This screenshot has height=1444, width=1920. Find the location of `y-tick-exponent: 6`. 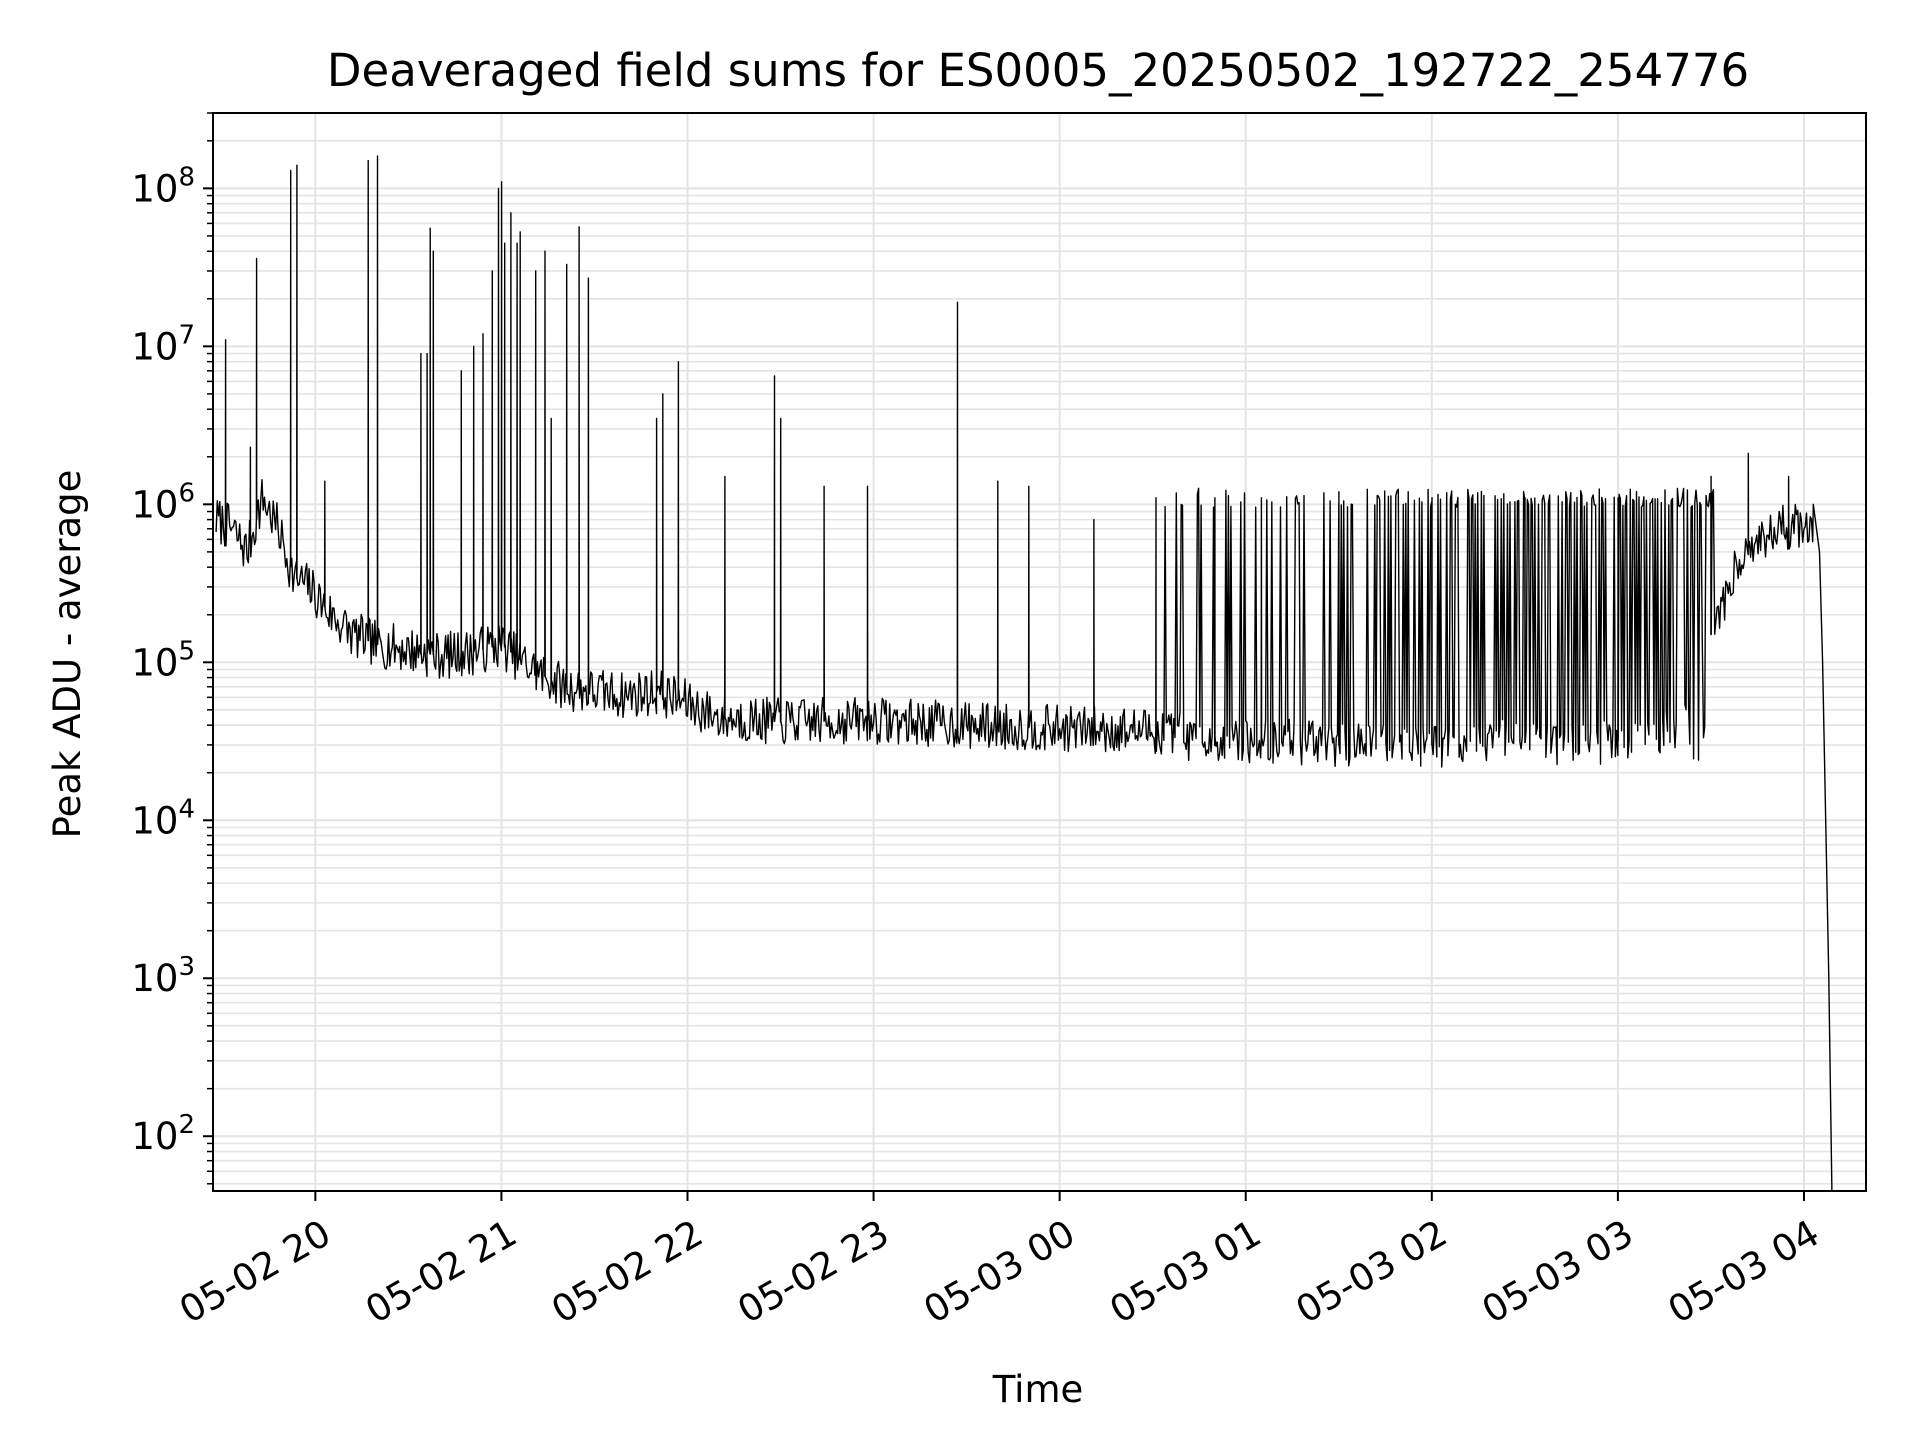

y-tick-exponent: 6 is located at coordinates (186, 493).